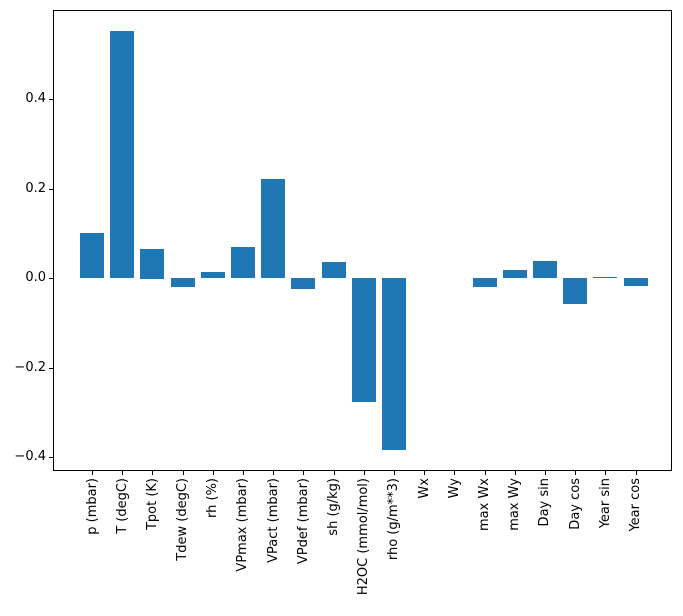  I want to click on bar-year-sin, so click(605, 277).